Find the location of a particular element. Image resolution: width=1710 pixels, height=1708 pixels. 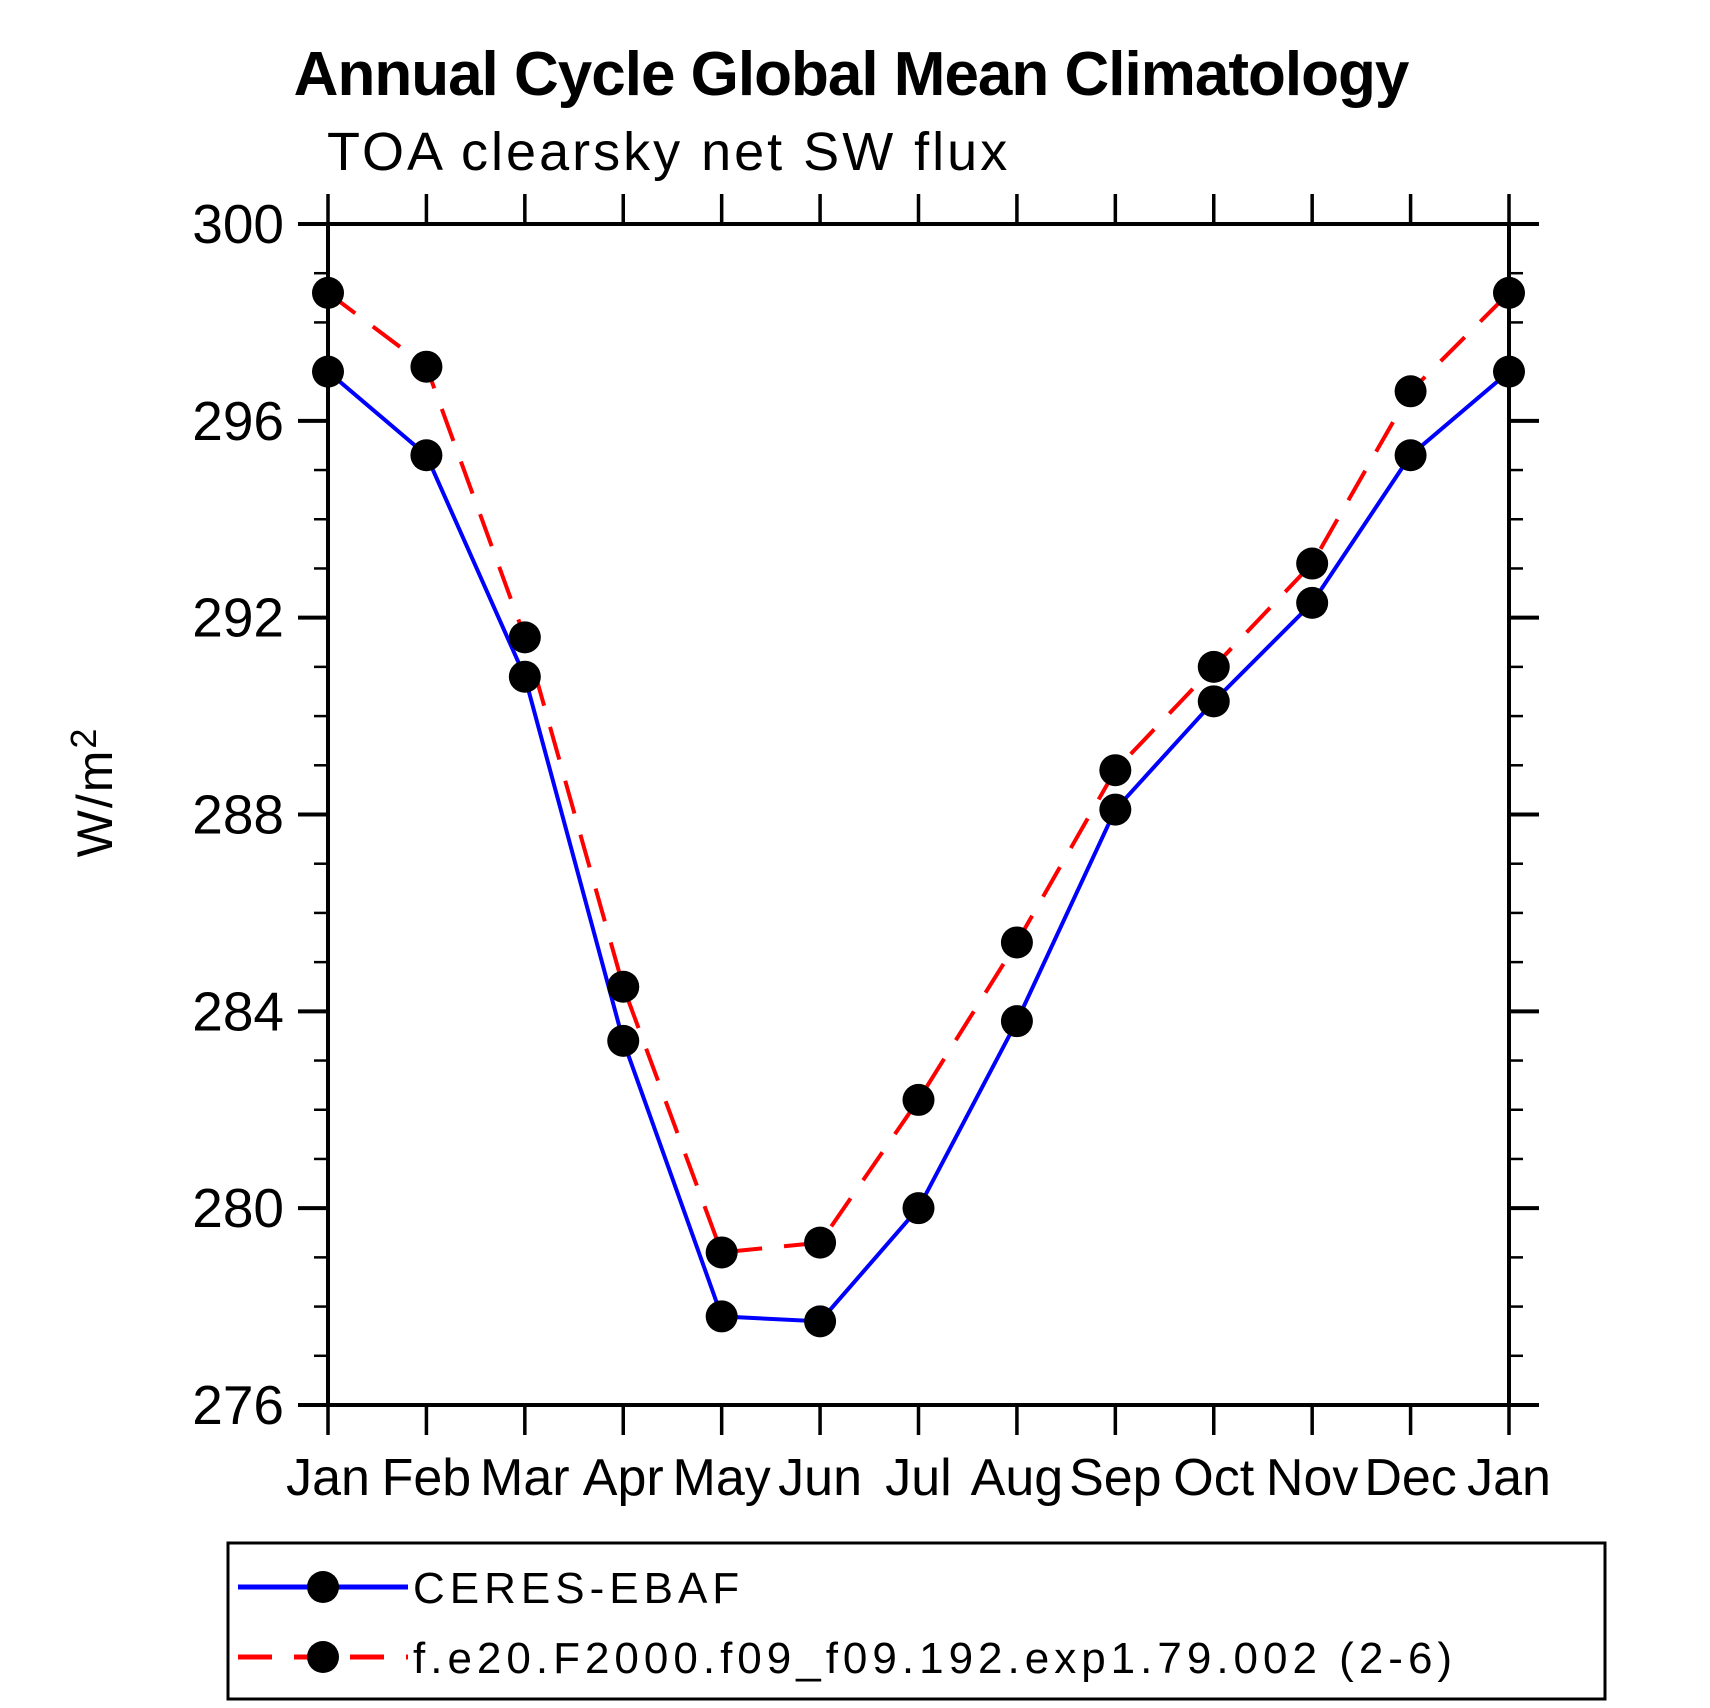

svg-text: 276 is located at coordinates (238, 1405).